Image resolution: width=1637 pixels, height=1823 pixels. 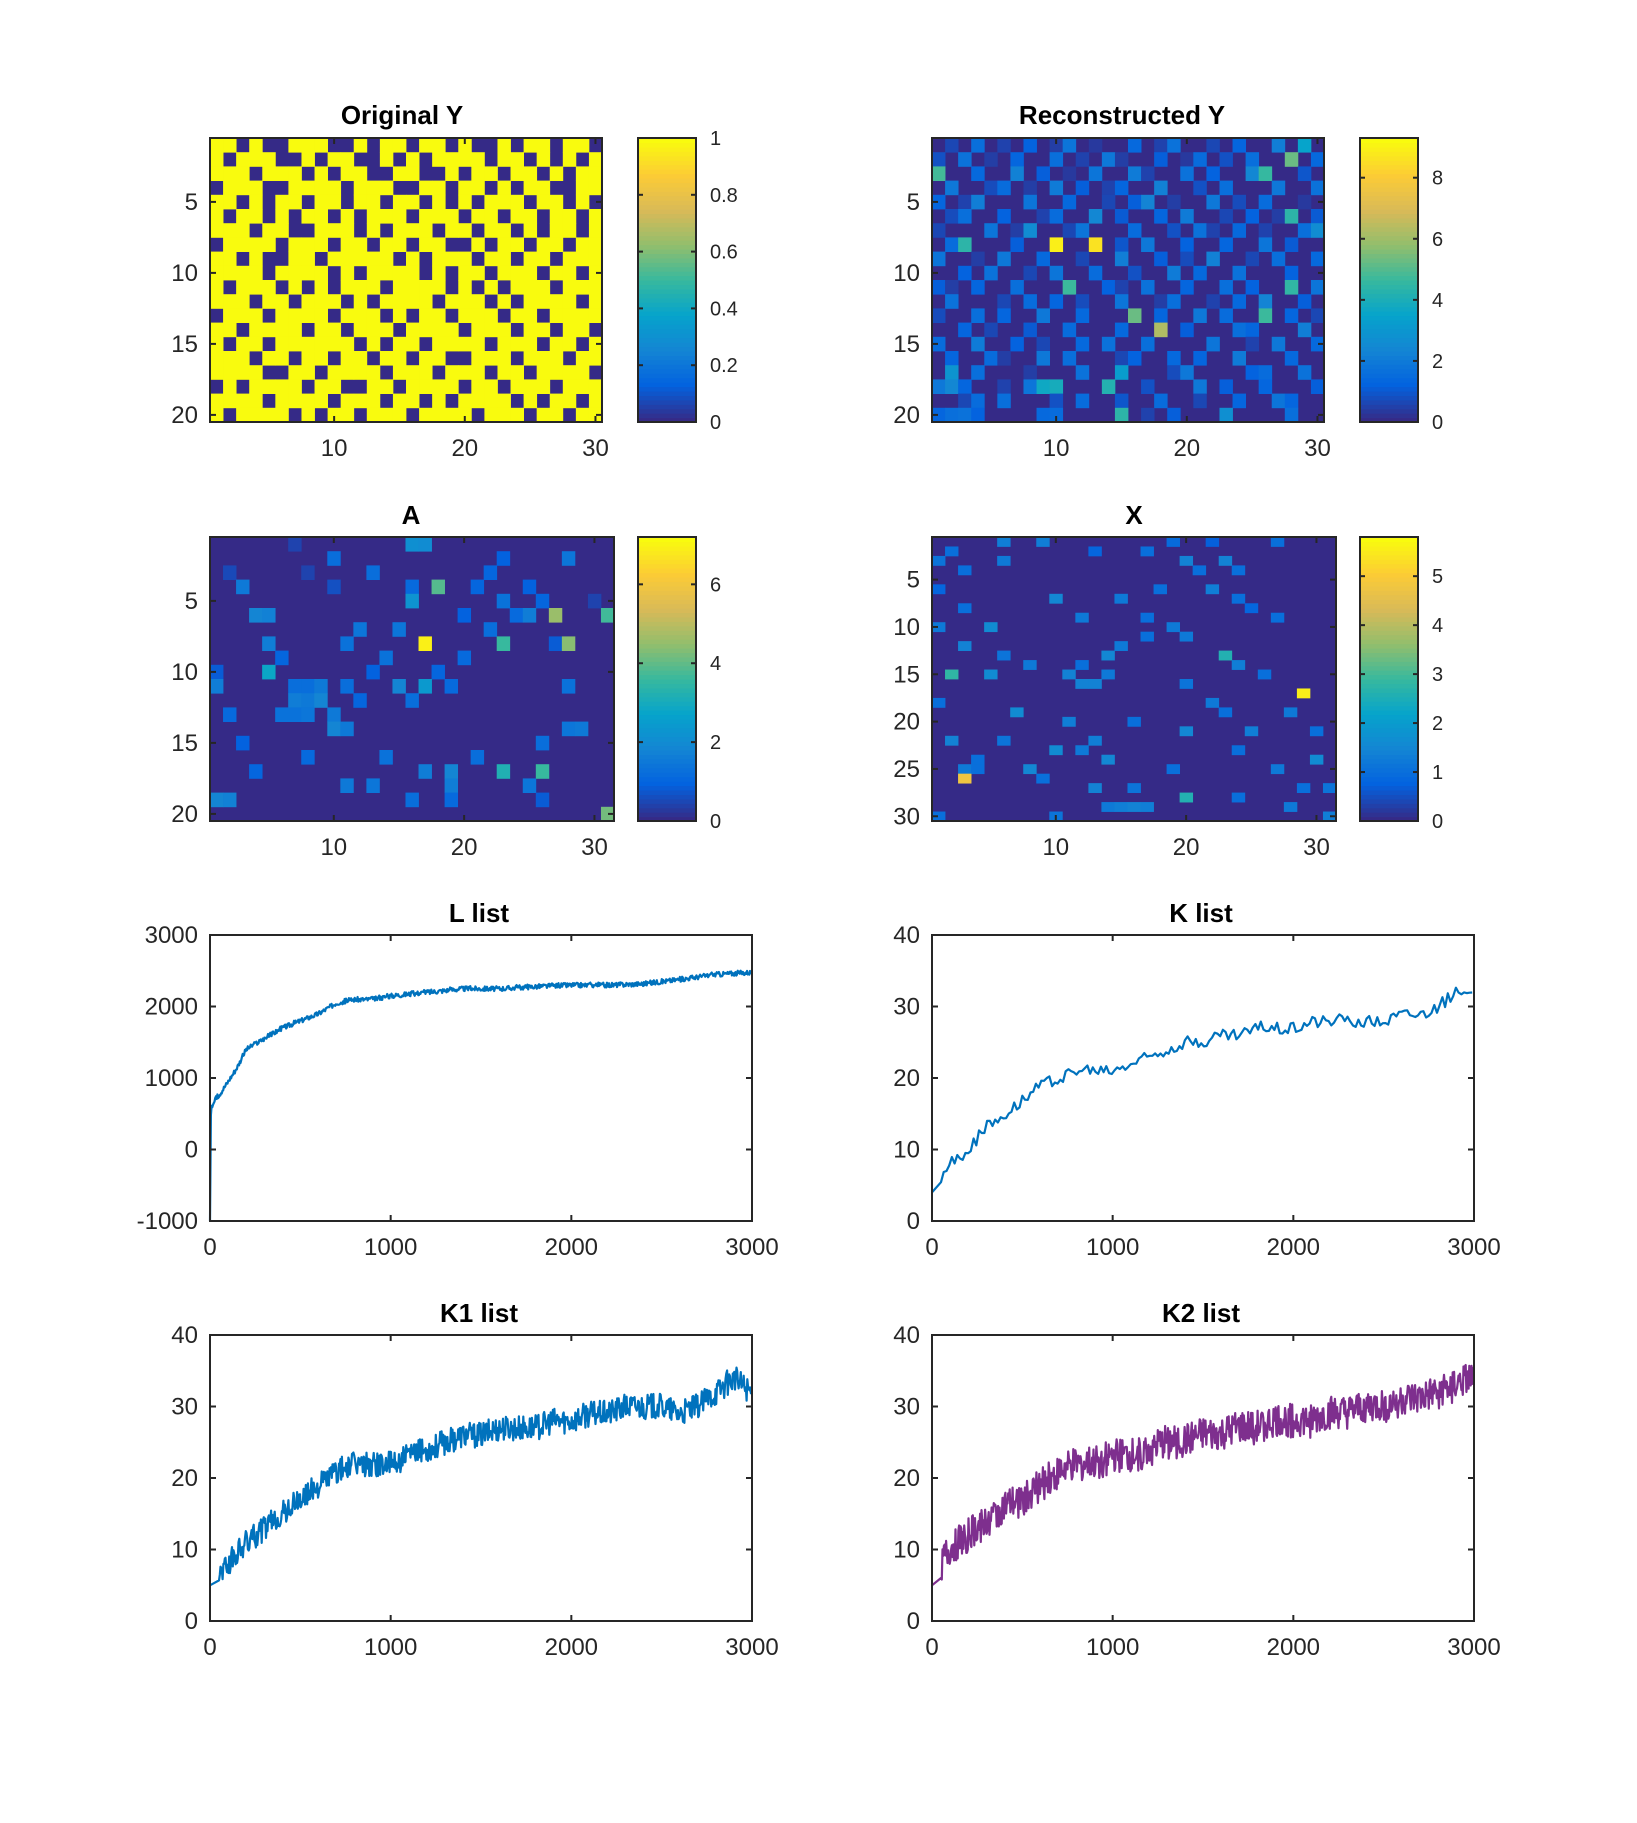 I want to click on panel-reconstructed-y: Reconstructed Y 5 10 15 20 10 20 30 0 2 4 6 8, so click(x=1168, y=281).